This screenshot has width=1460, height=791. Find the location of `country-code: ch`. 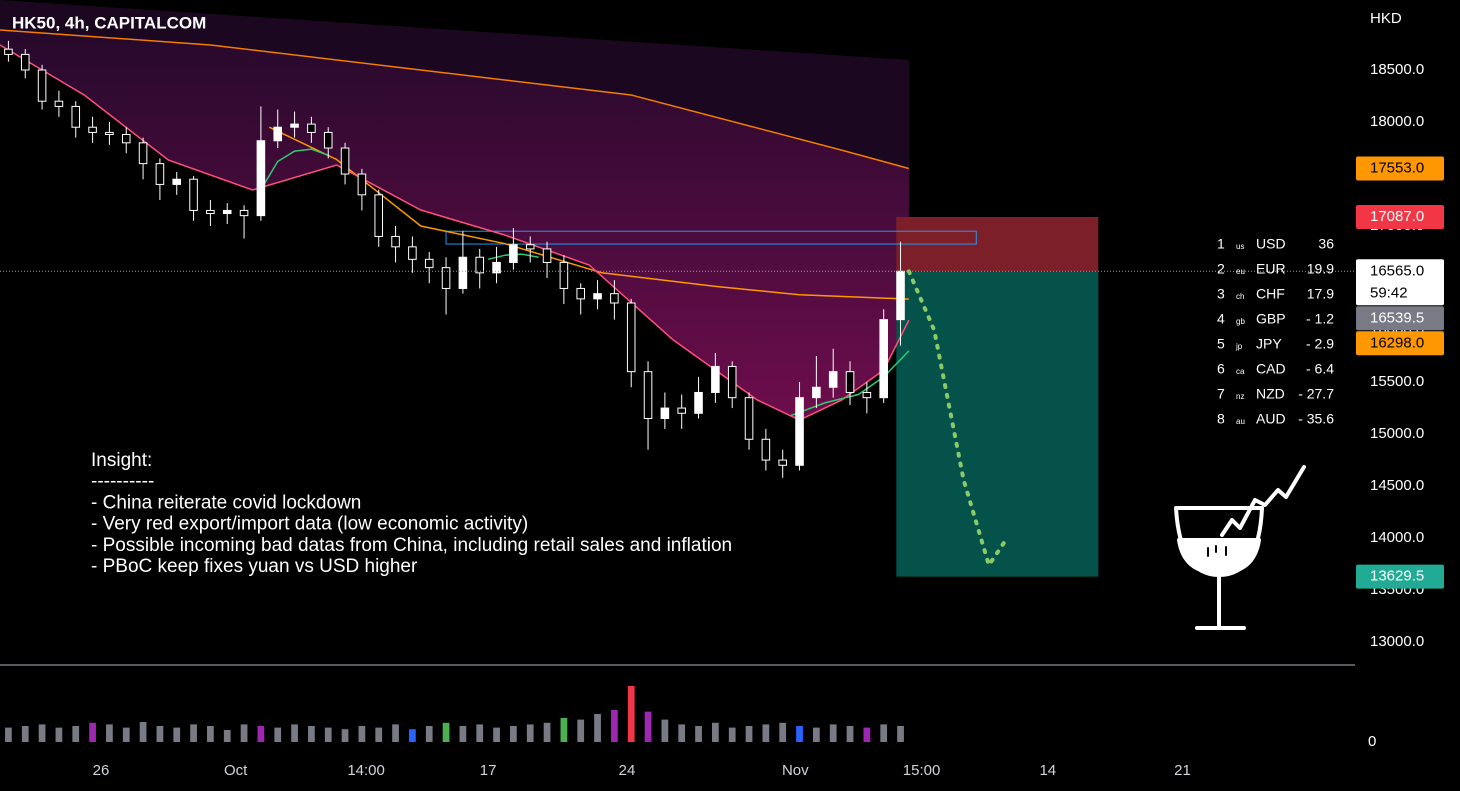

country-code: ch is located at coordinates (1240, 296).